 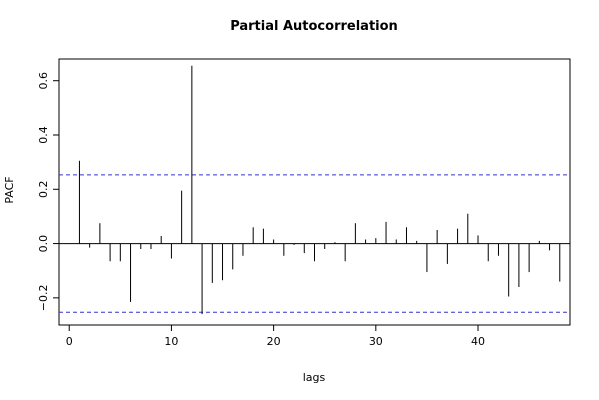 What do you see at coordinates (171, 341) in the screenshot?
I see `x-tick-label: 10` at bounding box center [171, 341].